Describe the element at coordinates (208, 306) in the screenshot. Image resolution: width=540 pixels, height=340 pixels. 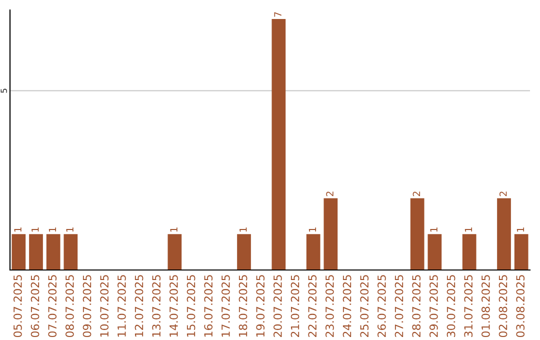
I see `x-tick-label: 16.07.2025` at that location.